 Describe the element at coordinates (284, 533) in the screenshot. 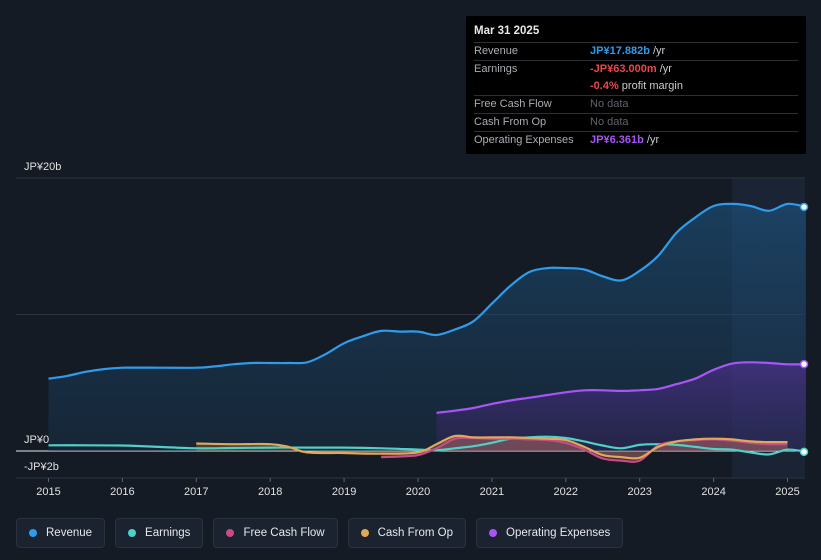

I see `legend-label: Free Cash Flow` at that location.